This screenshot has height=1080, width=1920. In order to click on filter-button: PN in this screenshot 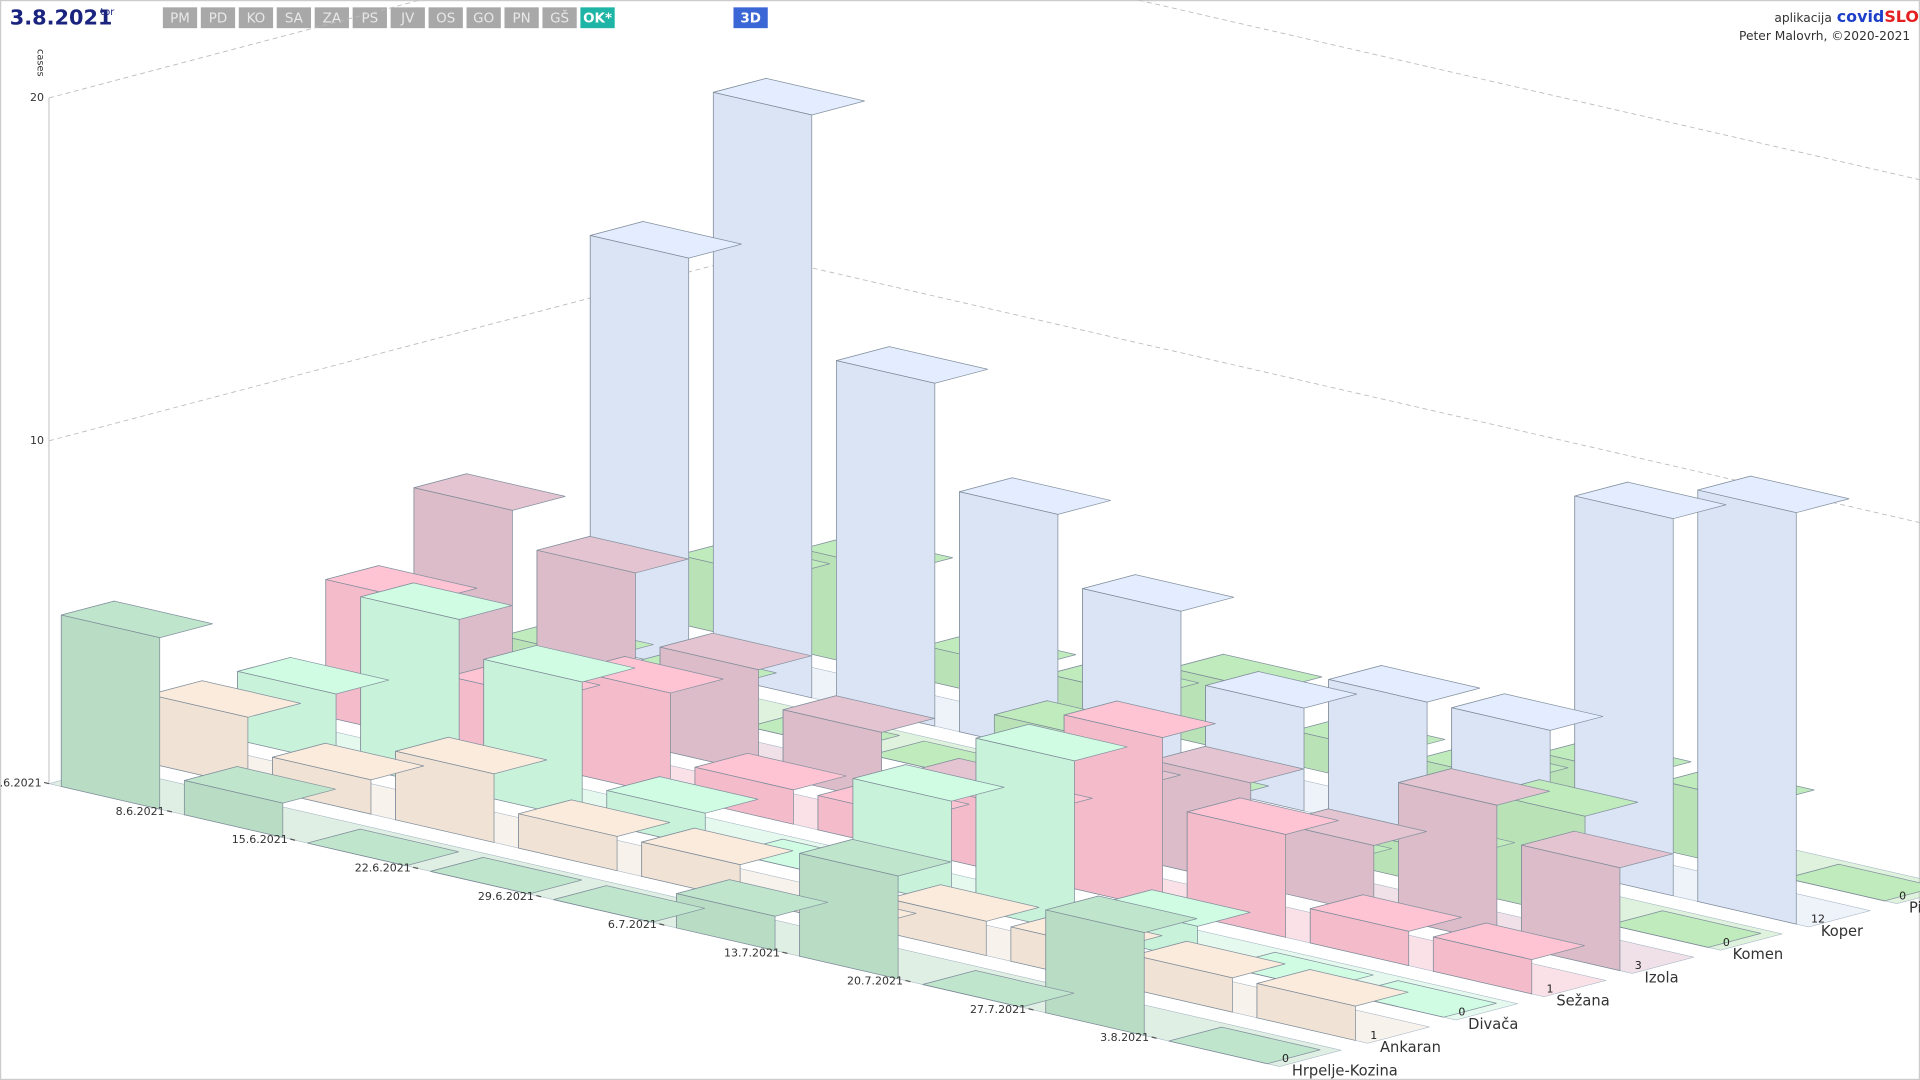, I will do `click(521, 18)`.